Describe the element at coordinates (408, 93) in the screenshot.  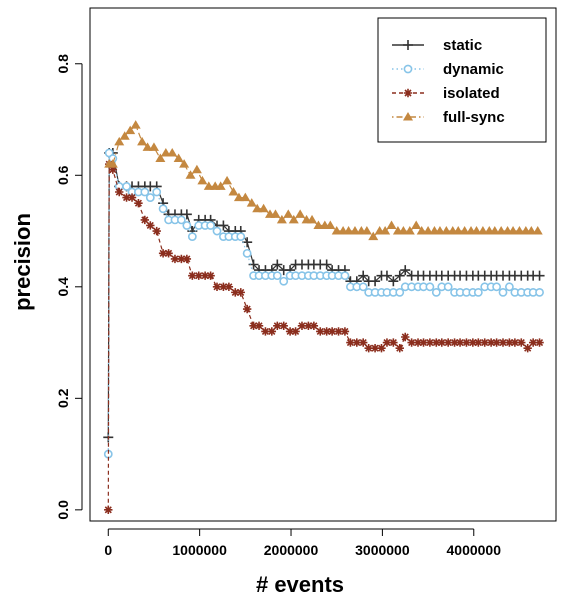
I see `legend-marker-isolated` at that location.